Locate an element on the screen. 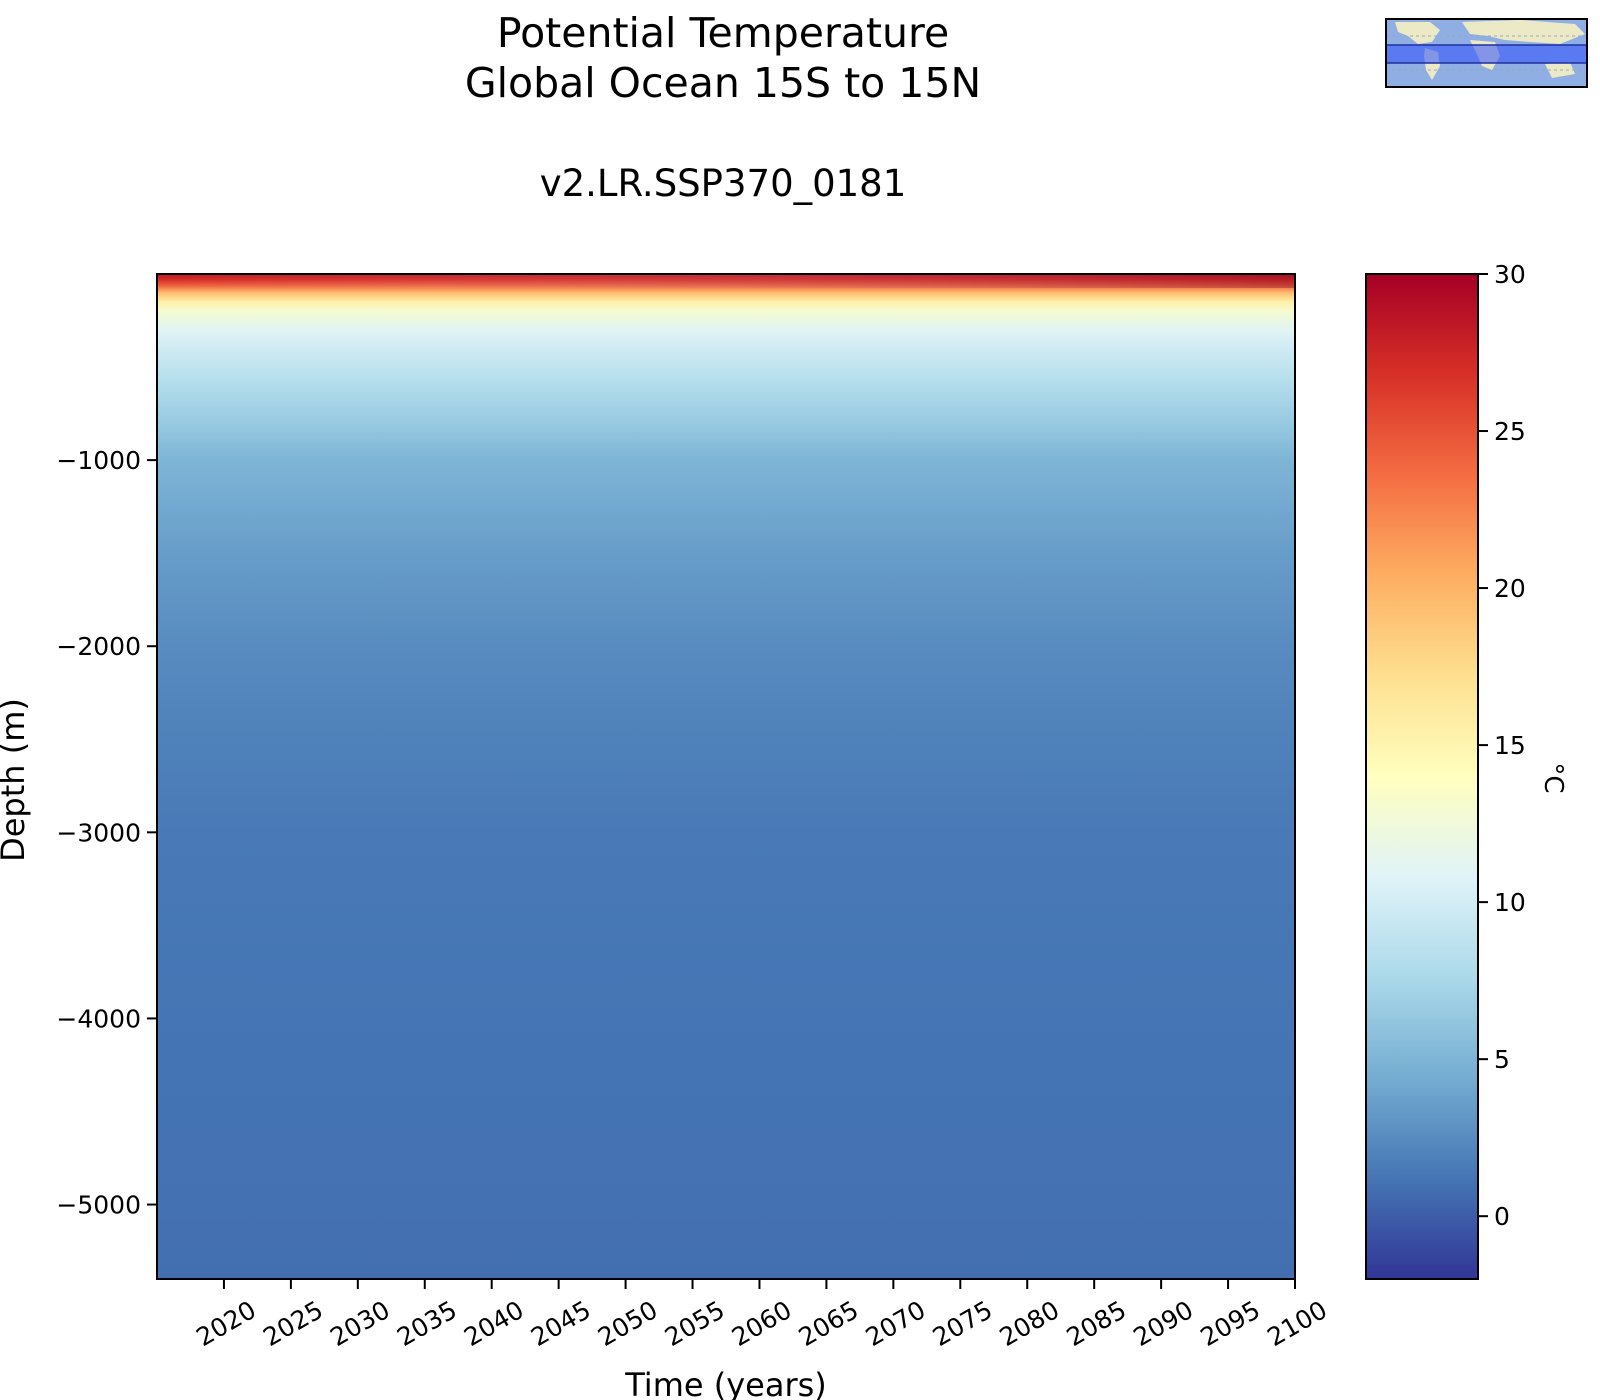 The width and height of the screenshot is (1600, 1400). chart-subtitle: v2.LR.SSP370_0181 is located at coordinates (723, 183).